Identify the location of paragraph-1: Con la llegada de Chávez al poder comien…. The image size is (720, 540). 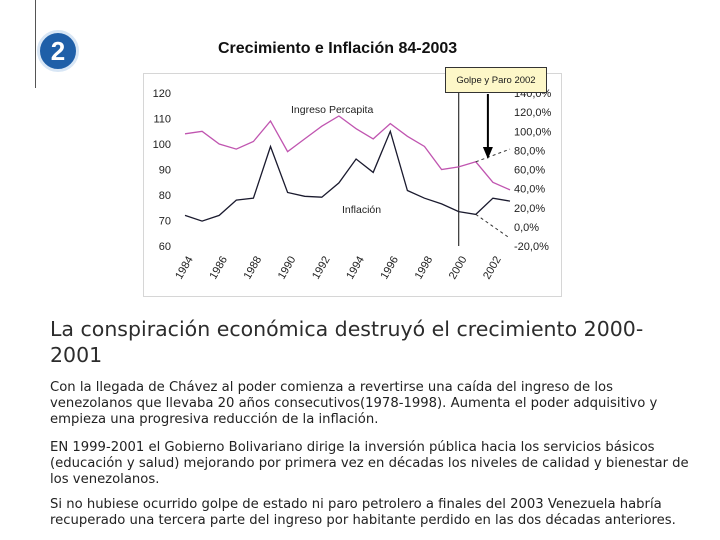
(354, 403).